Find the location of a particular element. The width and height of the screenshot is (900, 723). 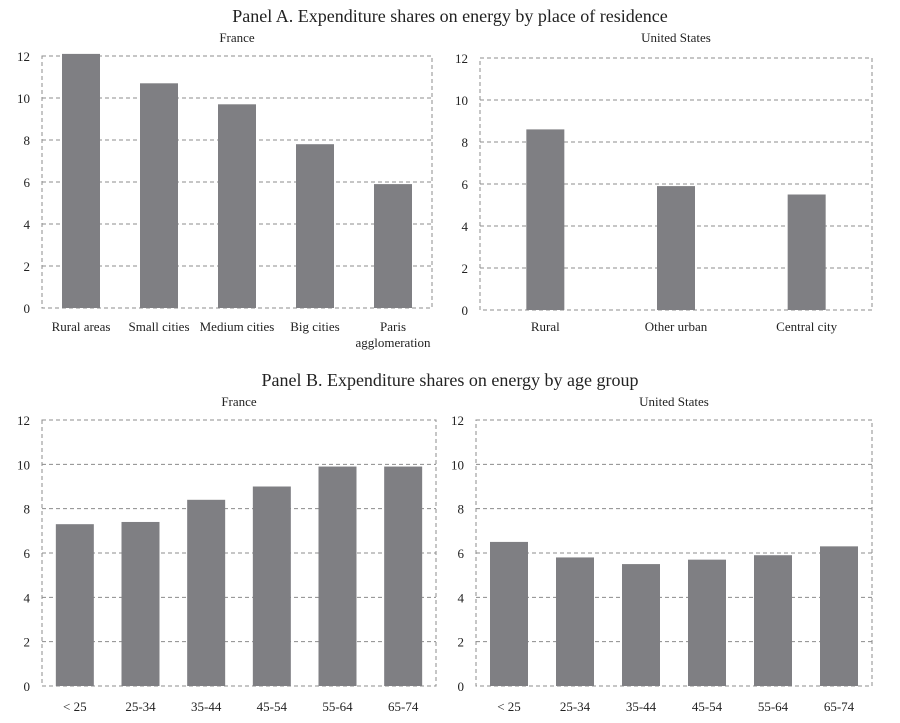

x-tick-label: Rural is located at coordinates (545, 326).